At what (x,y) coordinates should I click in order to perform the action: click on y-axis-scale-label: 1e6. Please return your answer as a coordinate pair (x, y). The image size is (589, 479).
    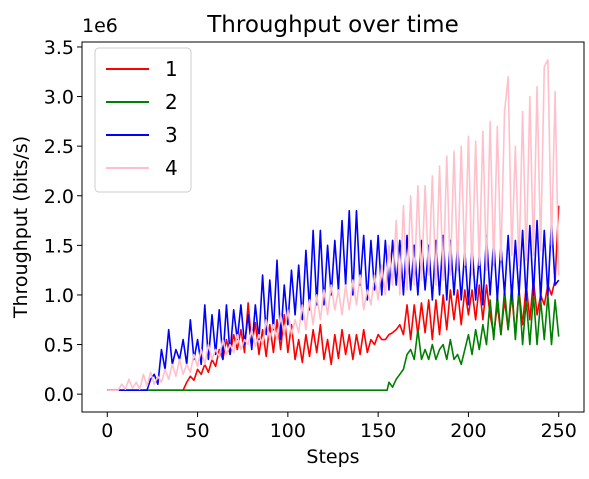
    Looking at the image, I should click on (100, 26).